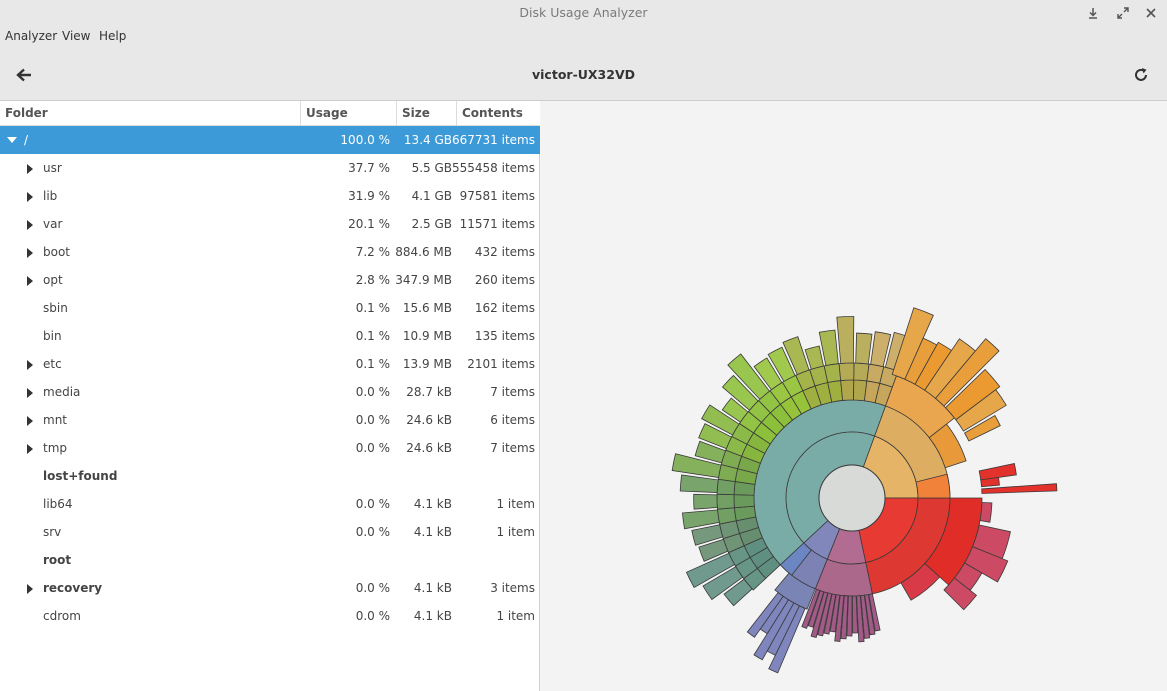 Image resolution: width=1167 pixels, height=691 pixels. I want to click on menu-view: View, so click(76, 36).